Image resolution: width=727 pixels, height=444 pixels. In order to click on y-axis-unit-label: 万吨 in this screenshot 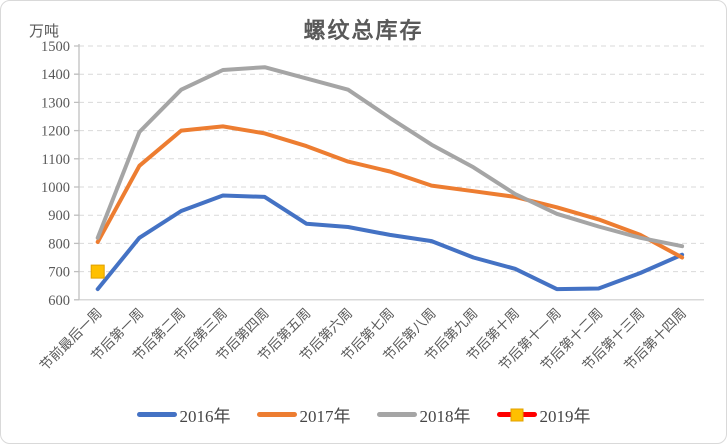, I will do `click(44, 32)`.